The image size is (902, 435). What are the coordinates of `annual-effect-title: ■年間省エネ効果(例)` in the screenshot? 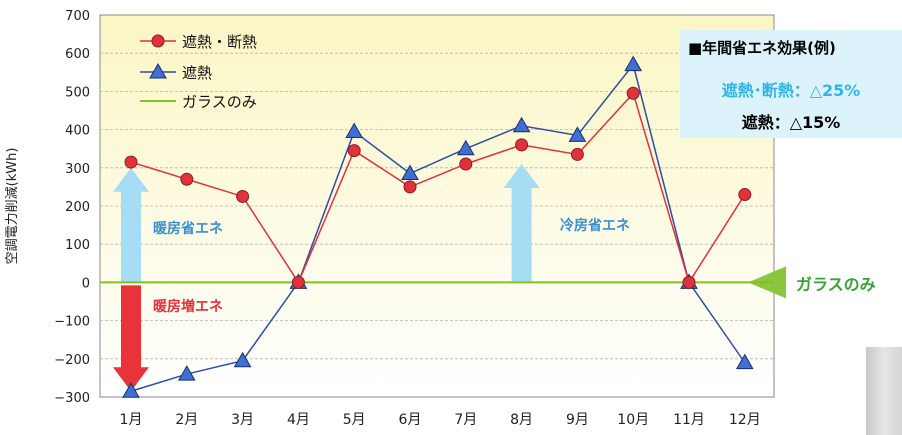 It's located at (762, 48).